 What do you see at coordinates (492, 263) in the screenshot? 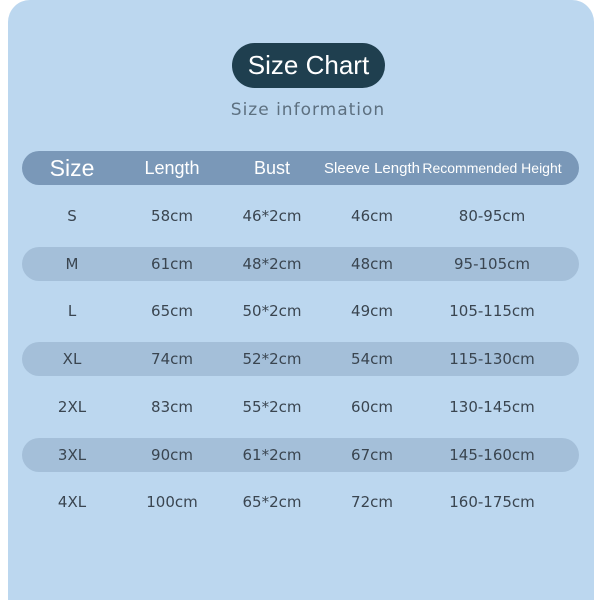
I see `table-cell: 95-105cm` at bounding box center [492, 263].